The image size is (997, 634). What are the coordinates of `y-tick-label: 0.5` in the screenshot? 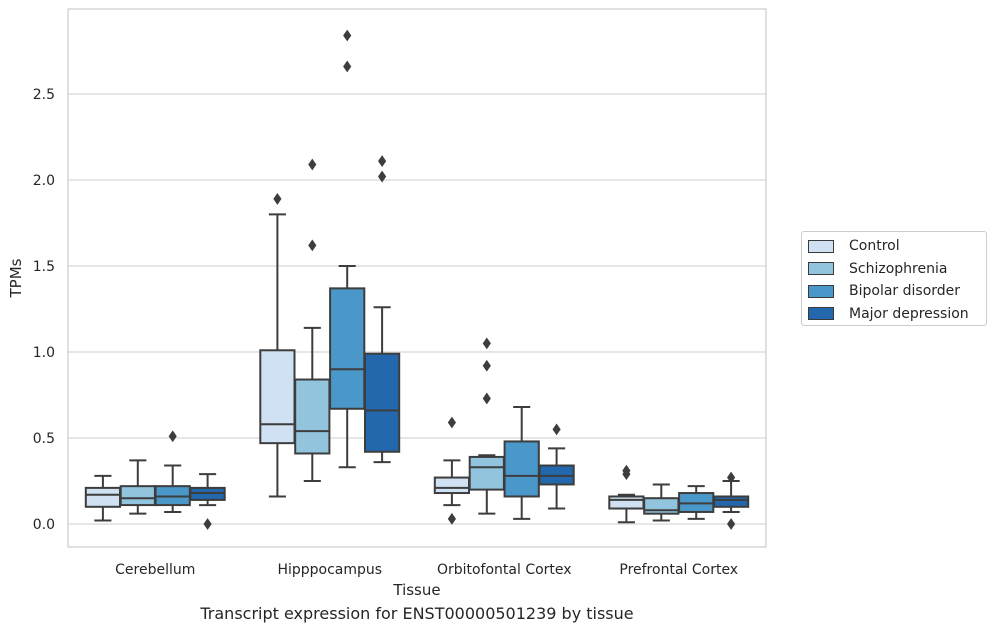 It's located at (44, 439).